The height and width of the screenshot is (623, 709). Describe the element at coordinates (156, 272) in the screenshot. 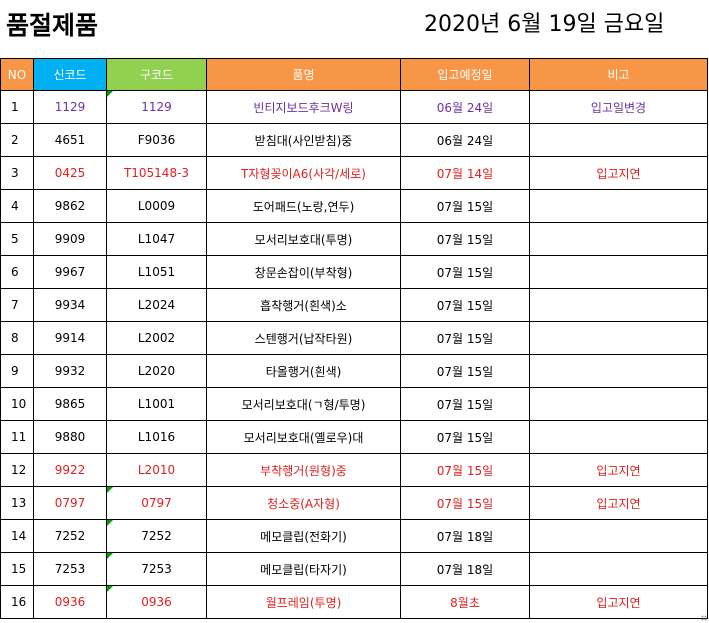

I see `cell-old-code: L1051` at that location.